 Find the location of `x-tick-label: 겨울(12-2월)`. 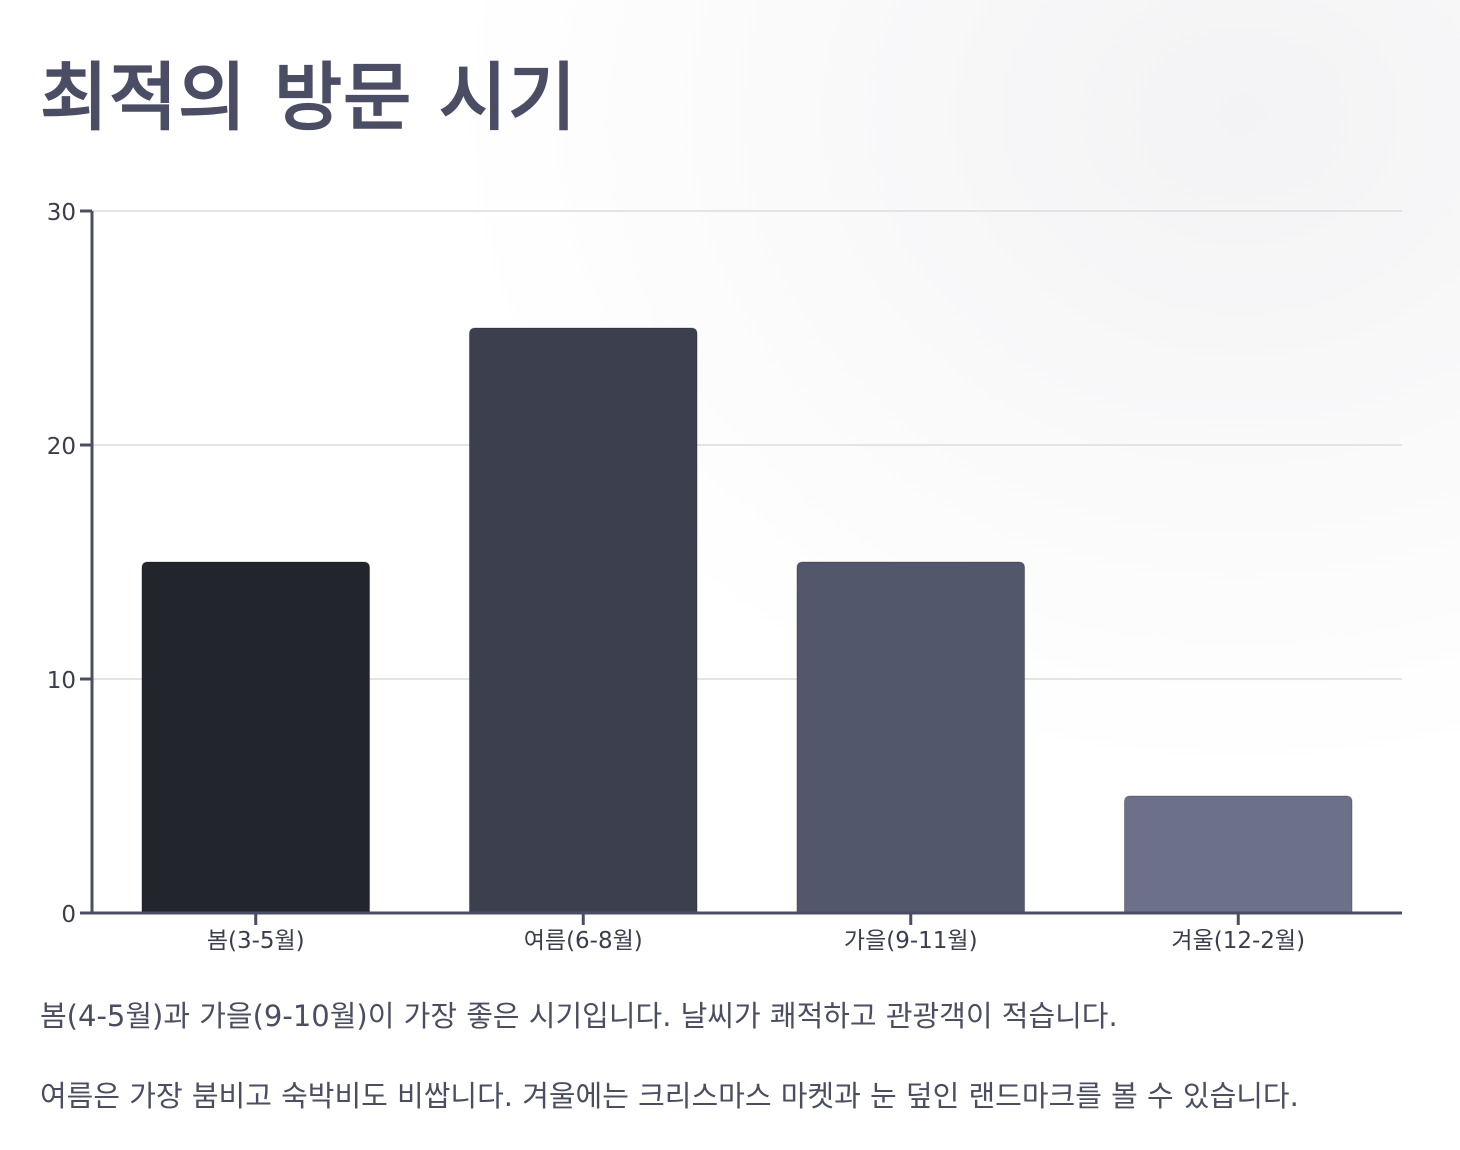

x-tick-label: 겨울(12-2월) is located at coordinates (1238, 941).